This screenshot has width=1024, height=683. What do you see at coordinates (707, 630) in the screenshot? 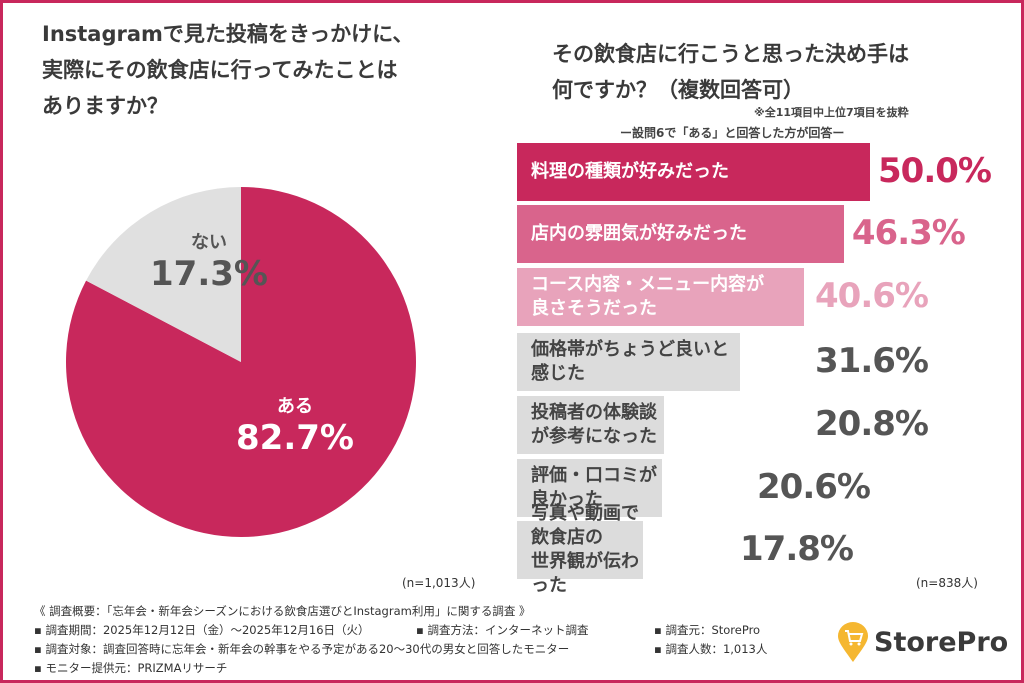
I see `survey-source: ▪ 調査元：StorePro` at bounding box center [707, 630].